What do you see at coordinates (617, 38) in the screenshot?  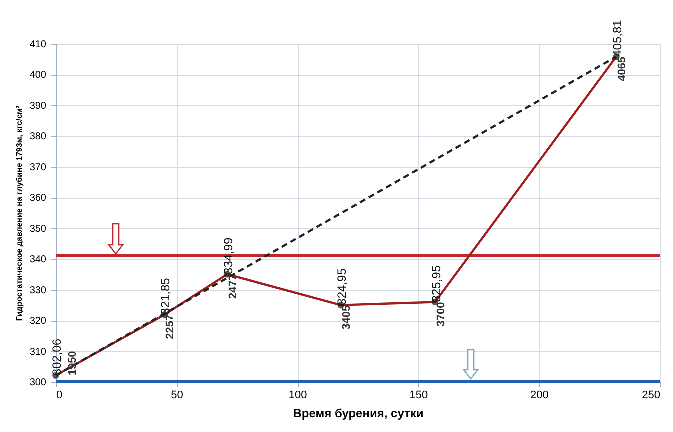 I see `data-label: 405,81` at bounding box center [617, 38].